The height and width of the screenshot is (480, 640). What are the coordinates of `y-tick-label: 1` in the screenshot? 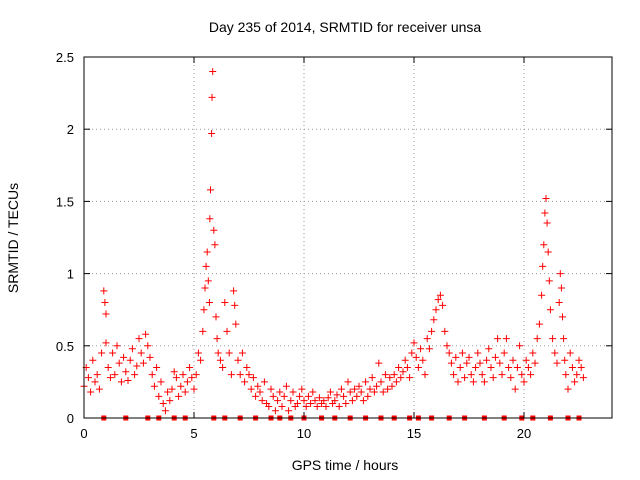 It's located at (70, 274).